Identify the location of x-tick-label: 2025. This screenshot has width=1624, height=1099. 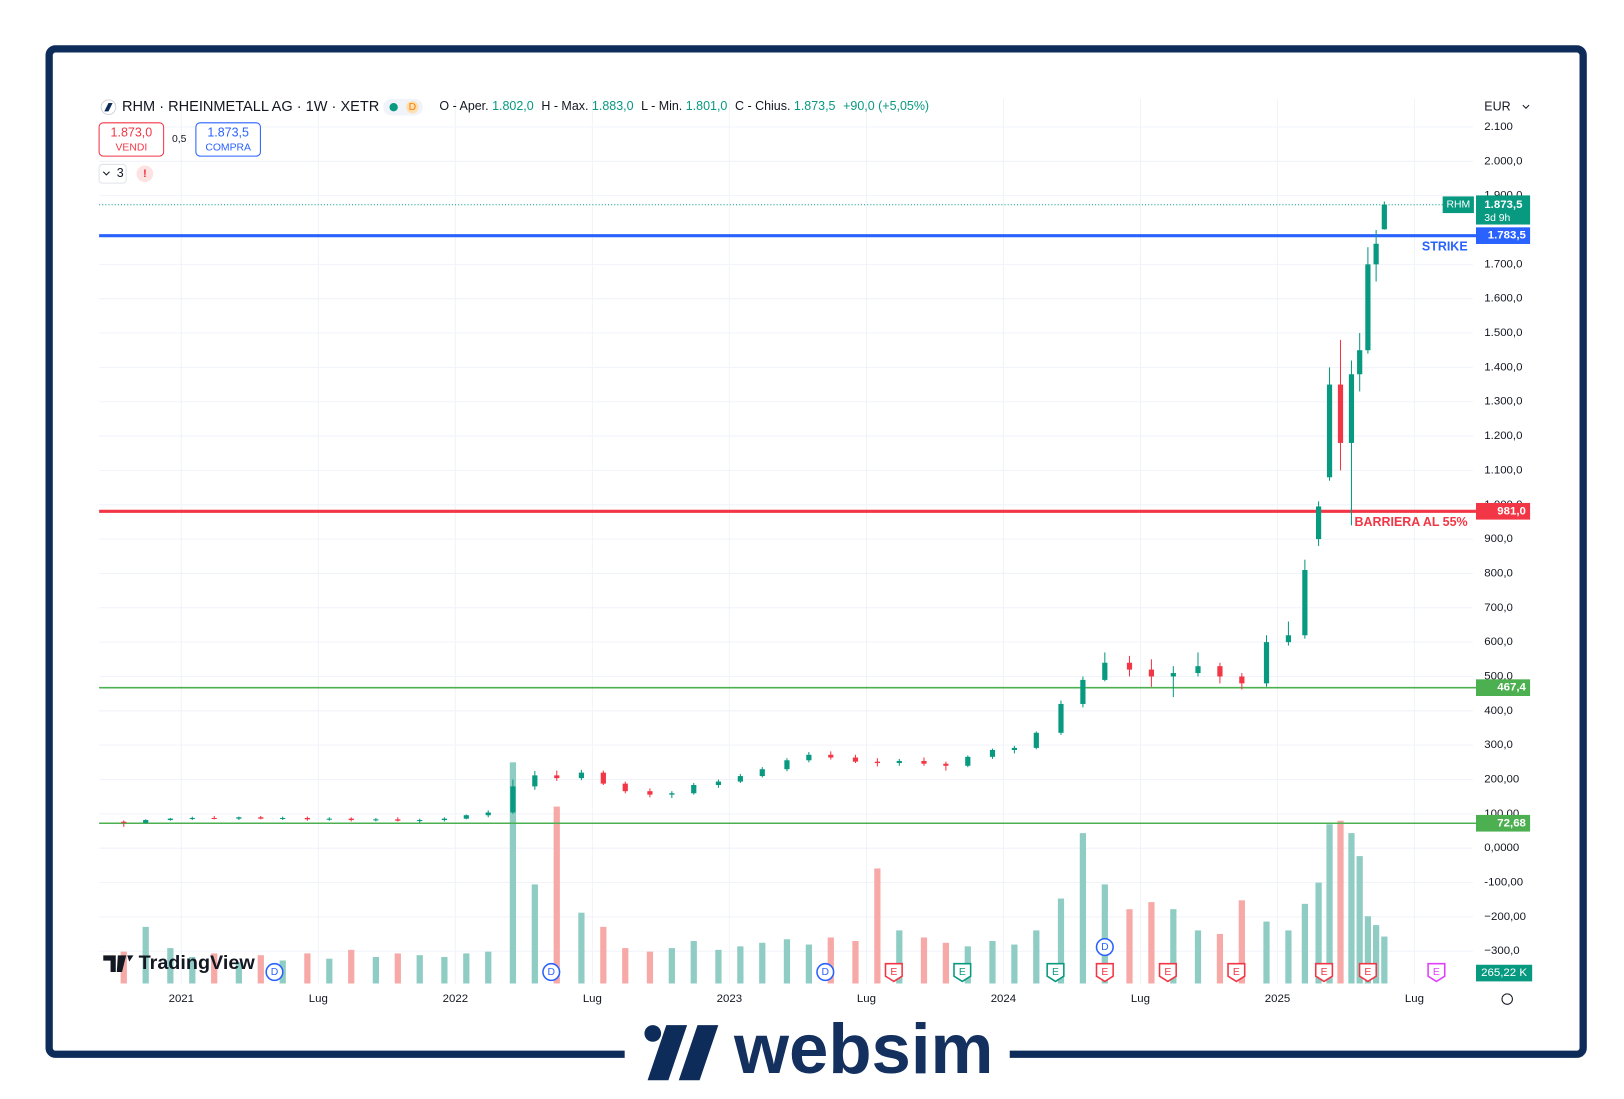
(1277, 999).